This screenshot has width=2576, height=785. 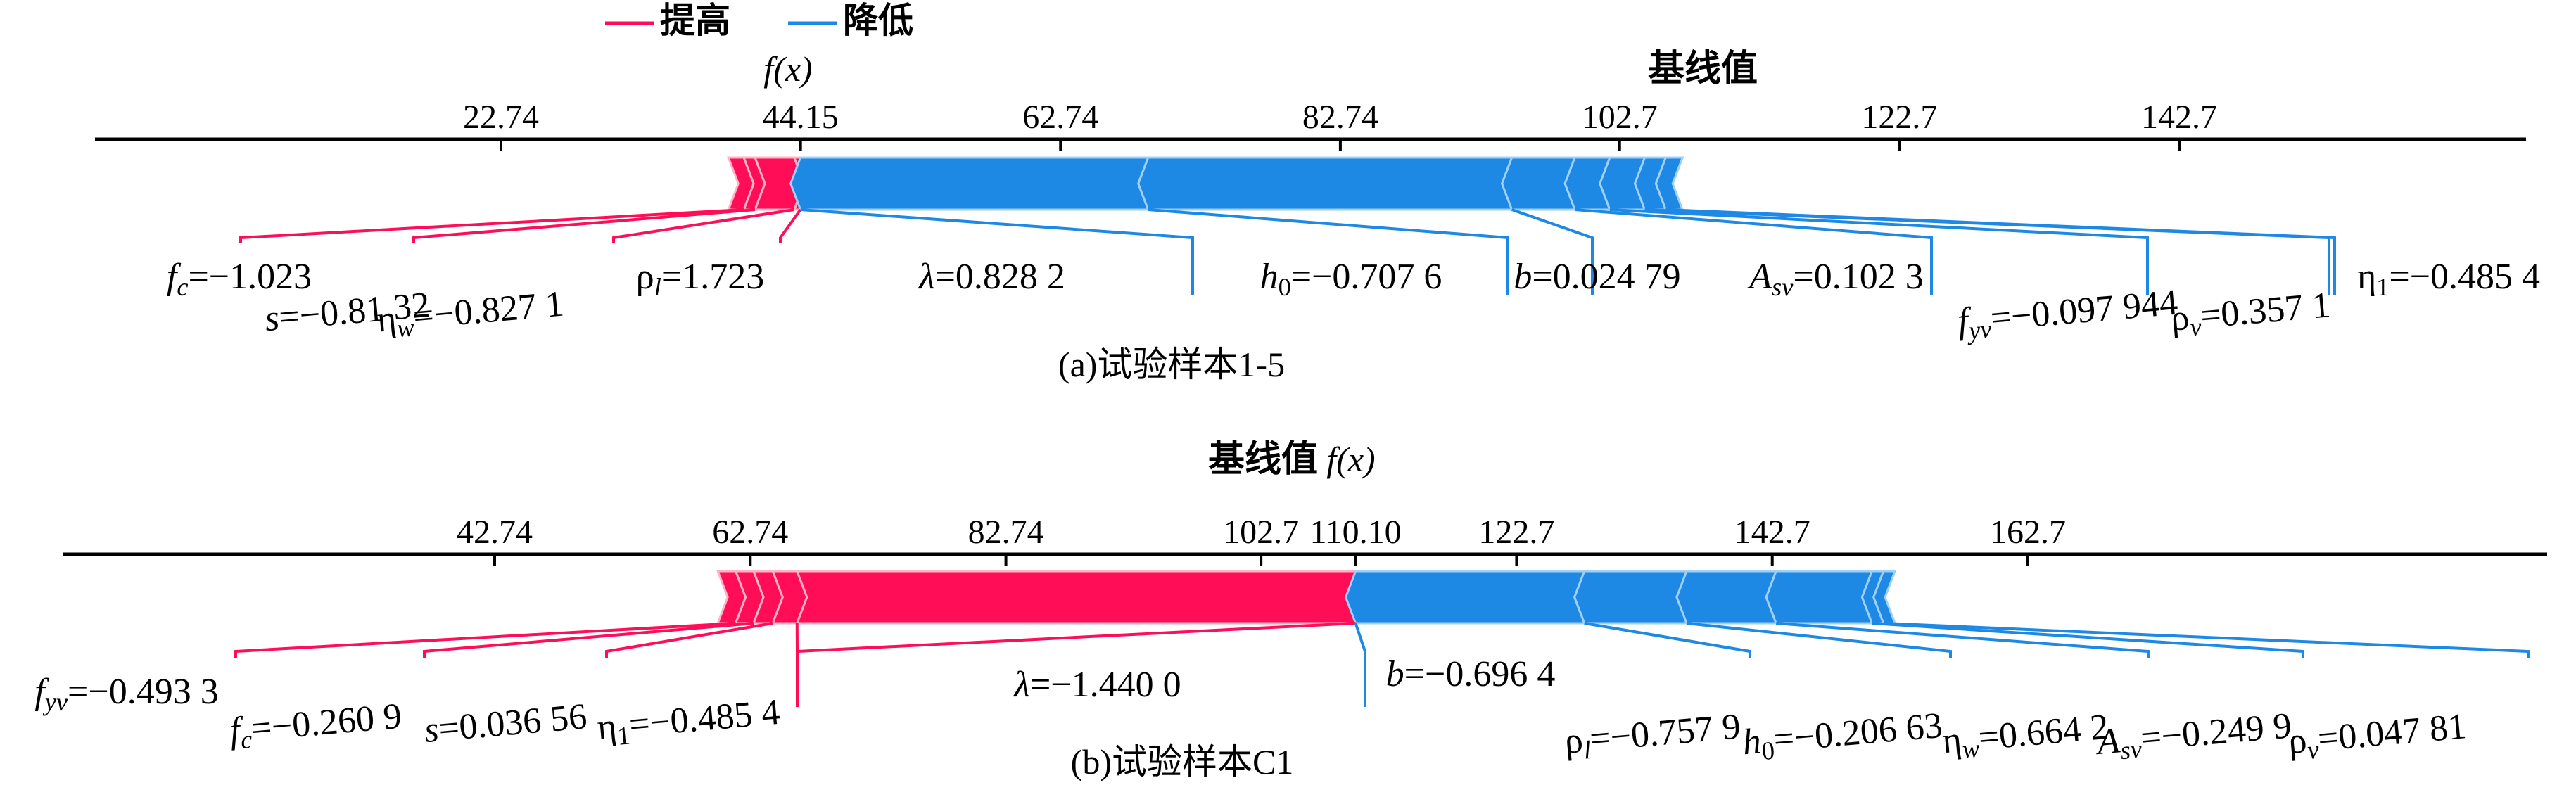 I want to click on x-tick-label: 22.74, so click(x=501, y=117).